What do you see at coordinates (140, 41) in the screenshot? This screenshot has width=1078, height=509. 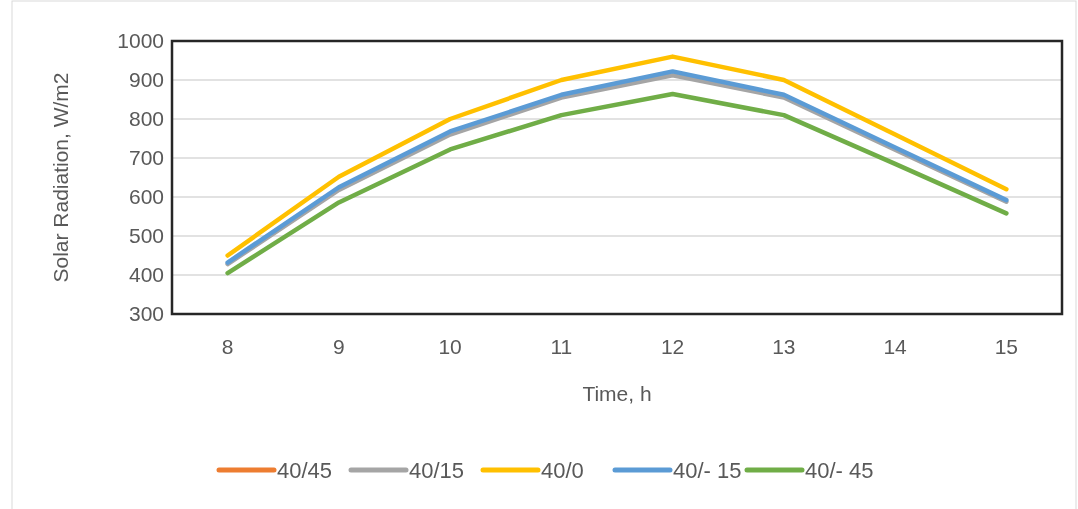 I see `y-tick-label: 1000` at bounding box center [140, 41].